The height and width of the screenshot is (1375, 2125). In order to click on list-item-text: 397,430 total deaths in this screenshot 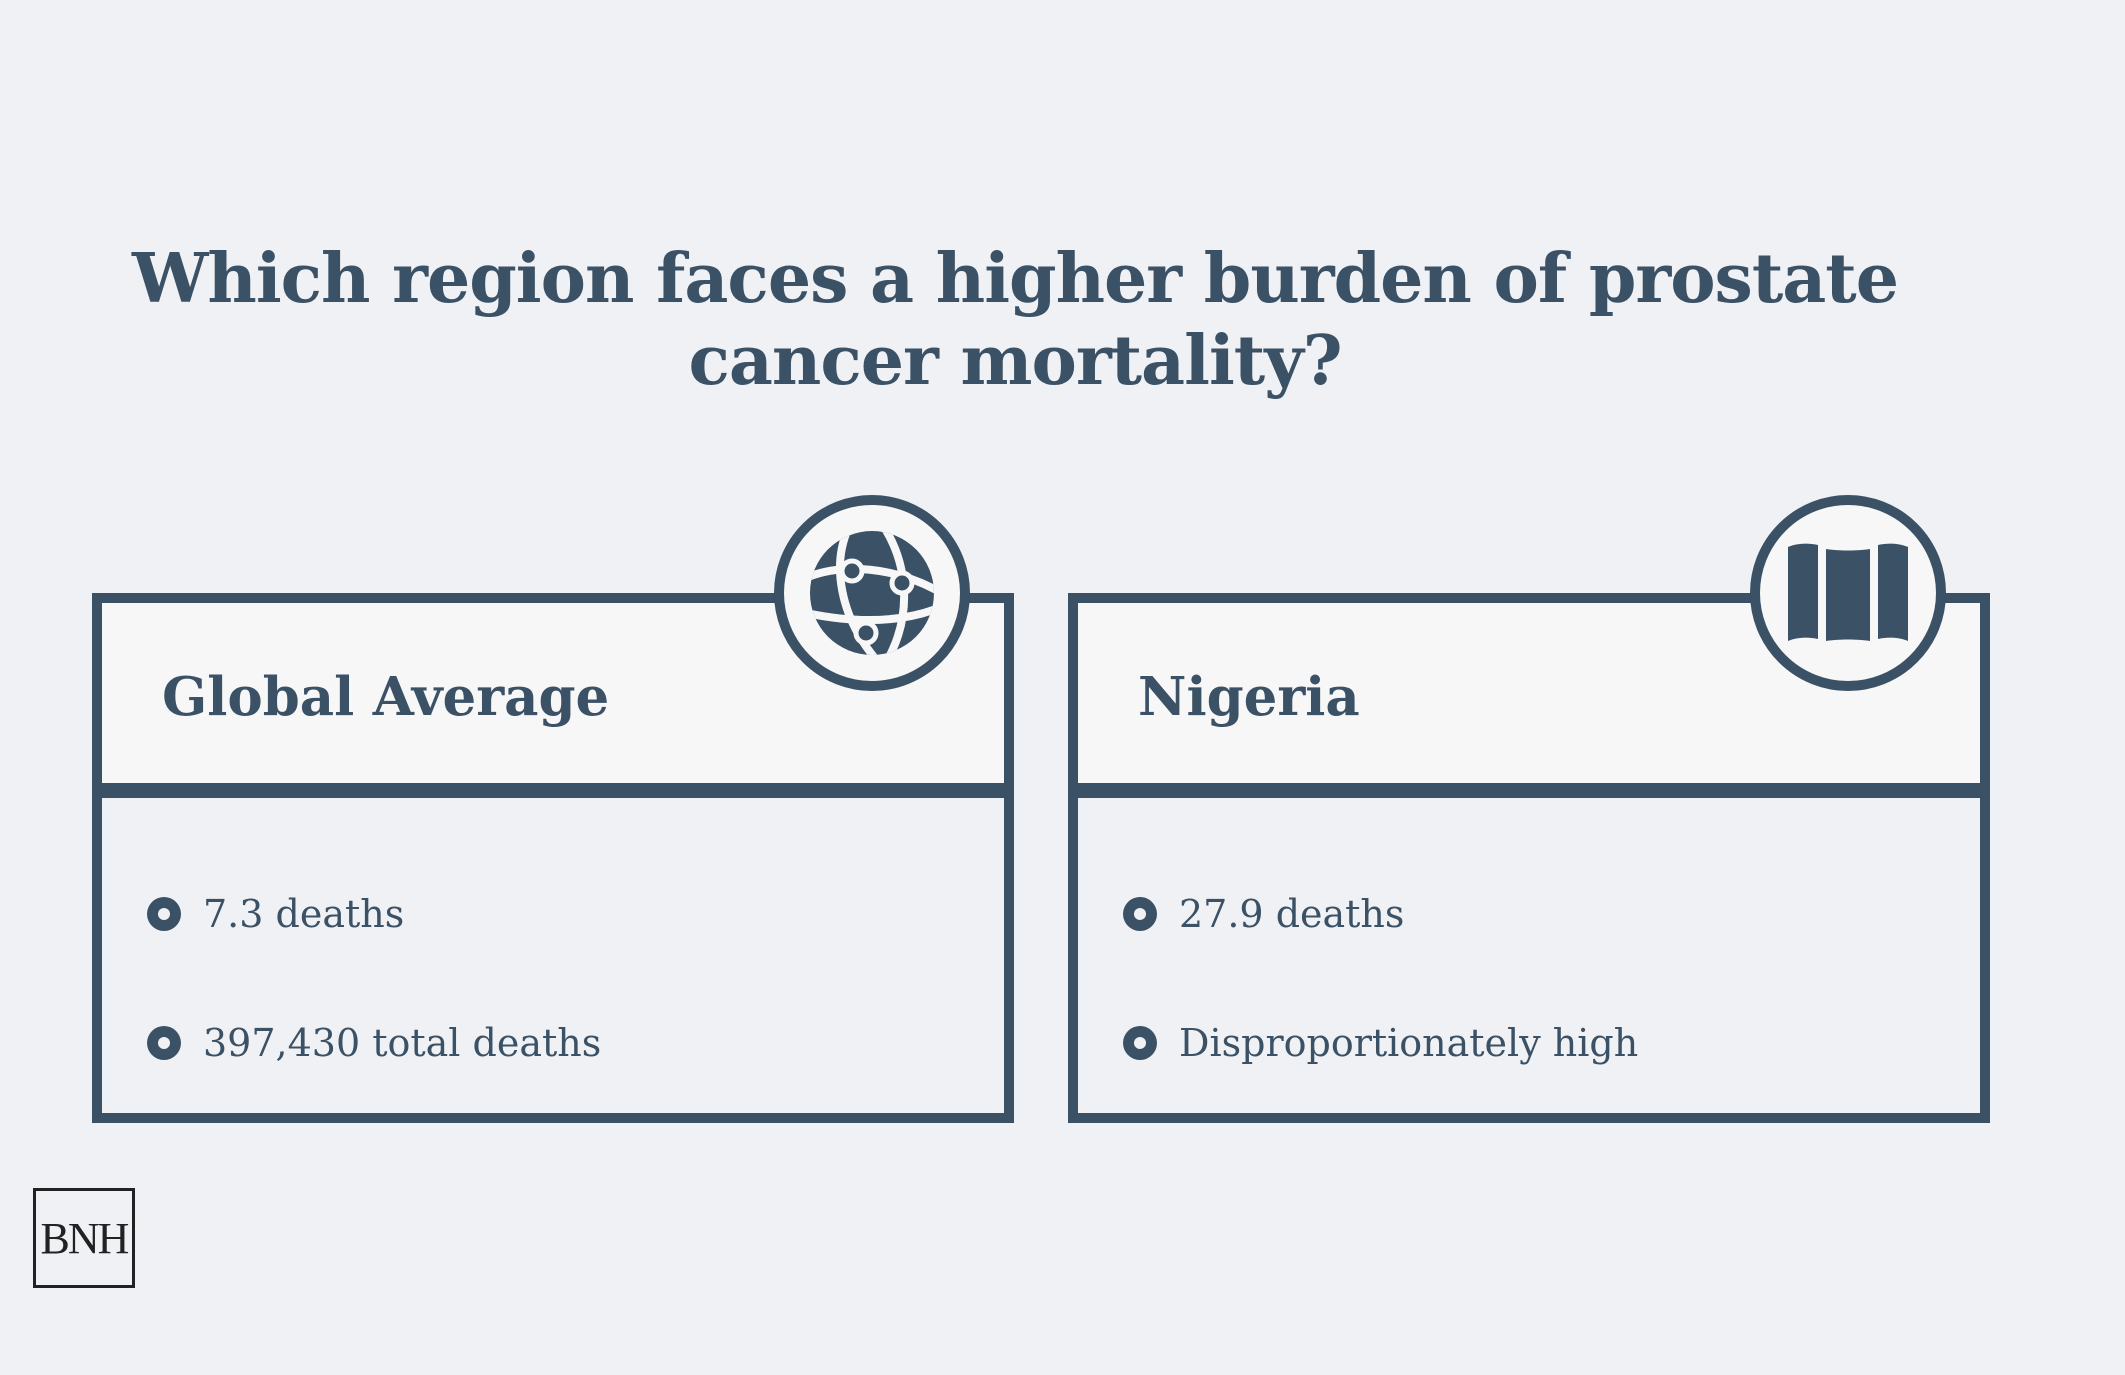, I will do `click(402, 1043)`.